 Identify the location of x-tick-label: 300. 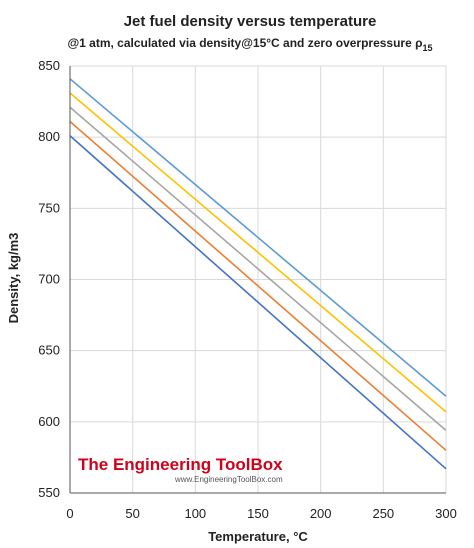
(446, 513).